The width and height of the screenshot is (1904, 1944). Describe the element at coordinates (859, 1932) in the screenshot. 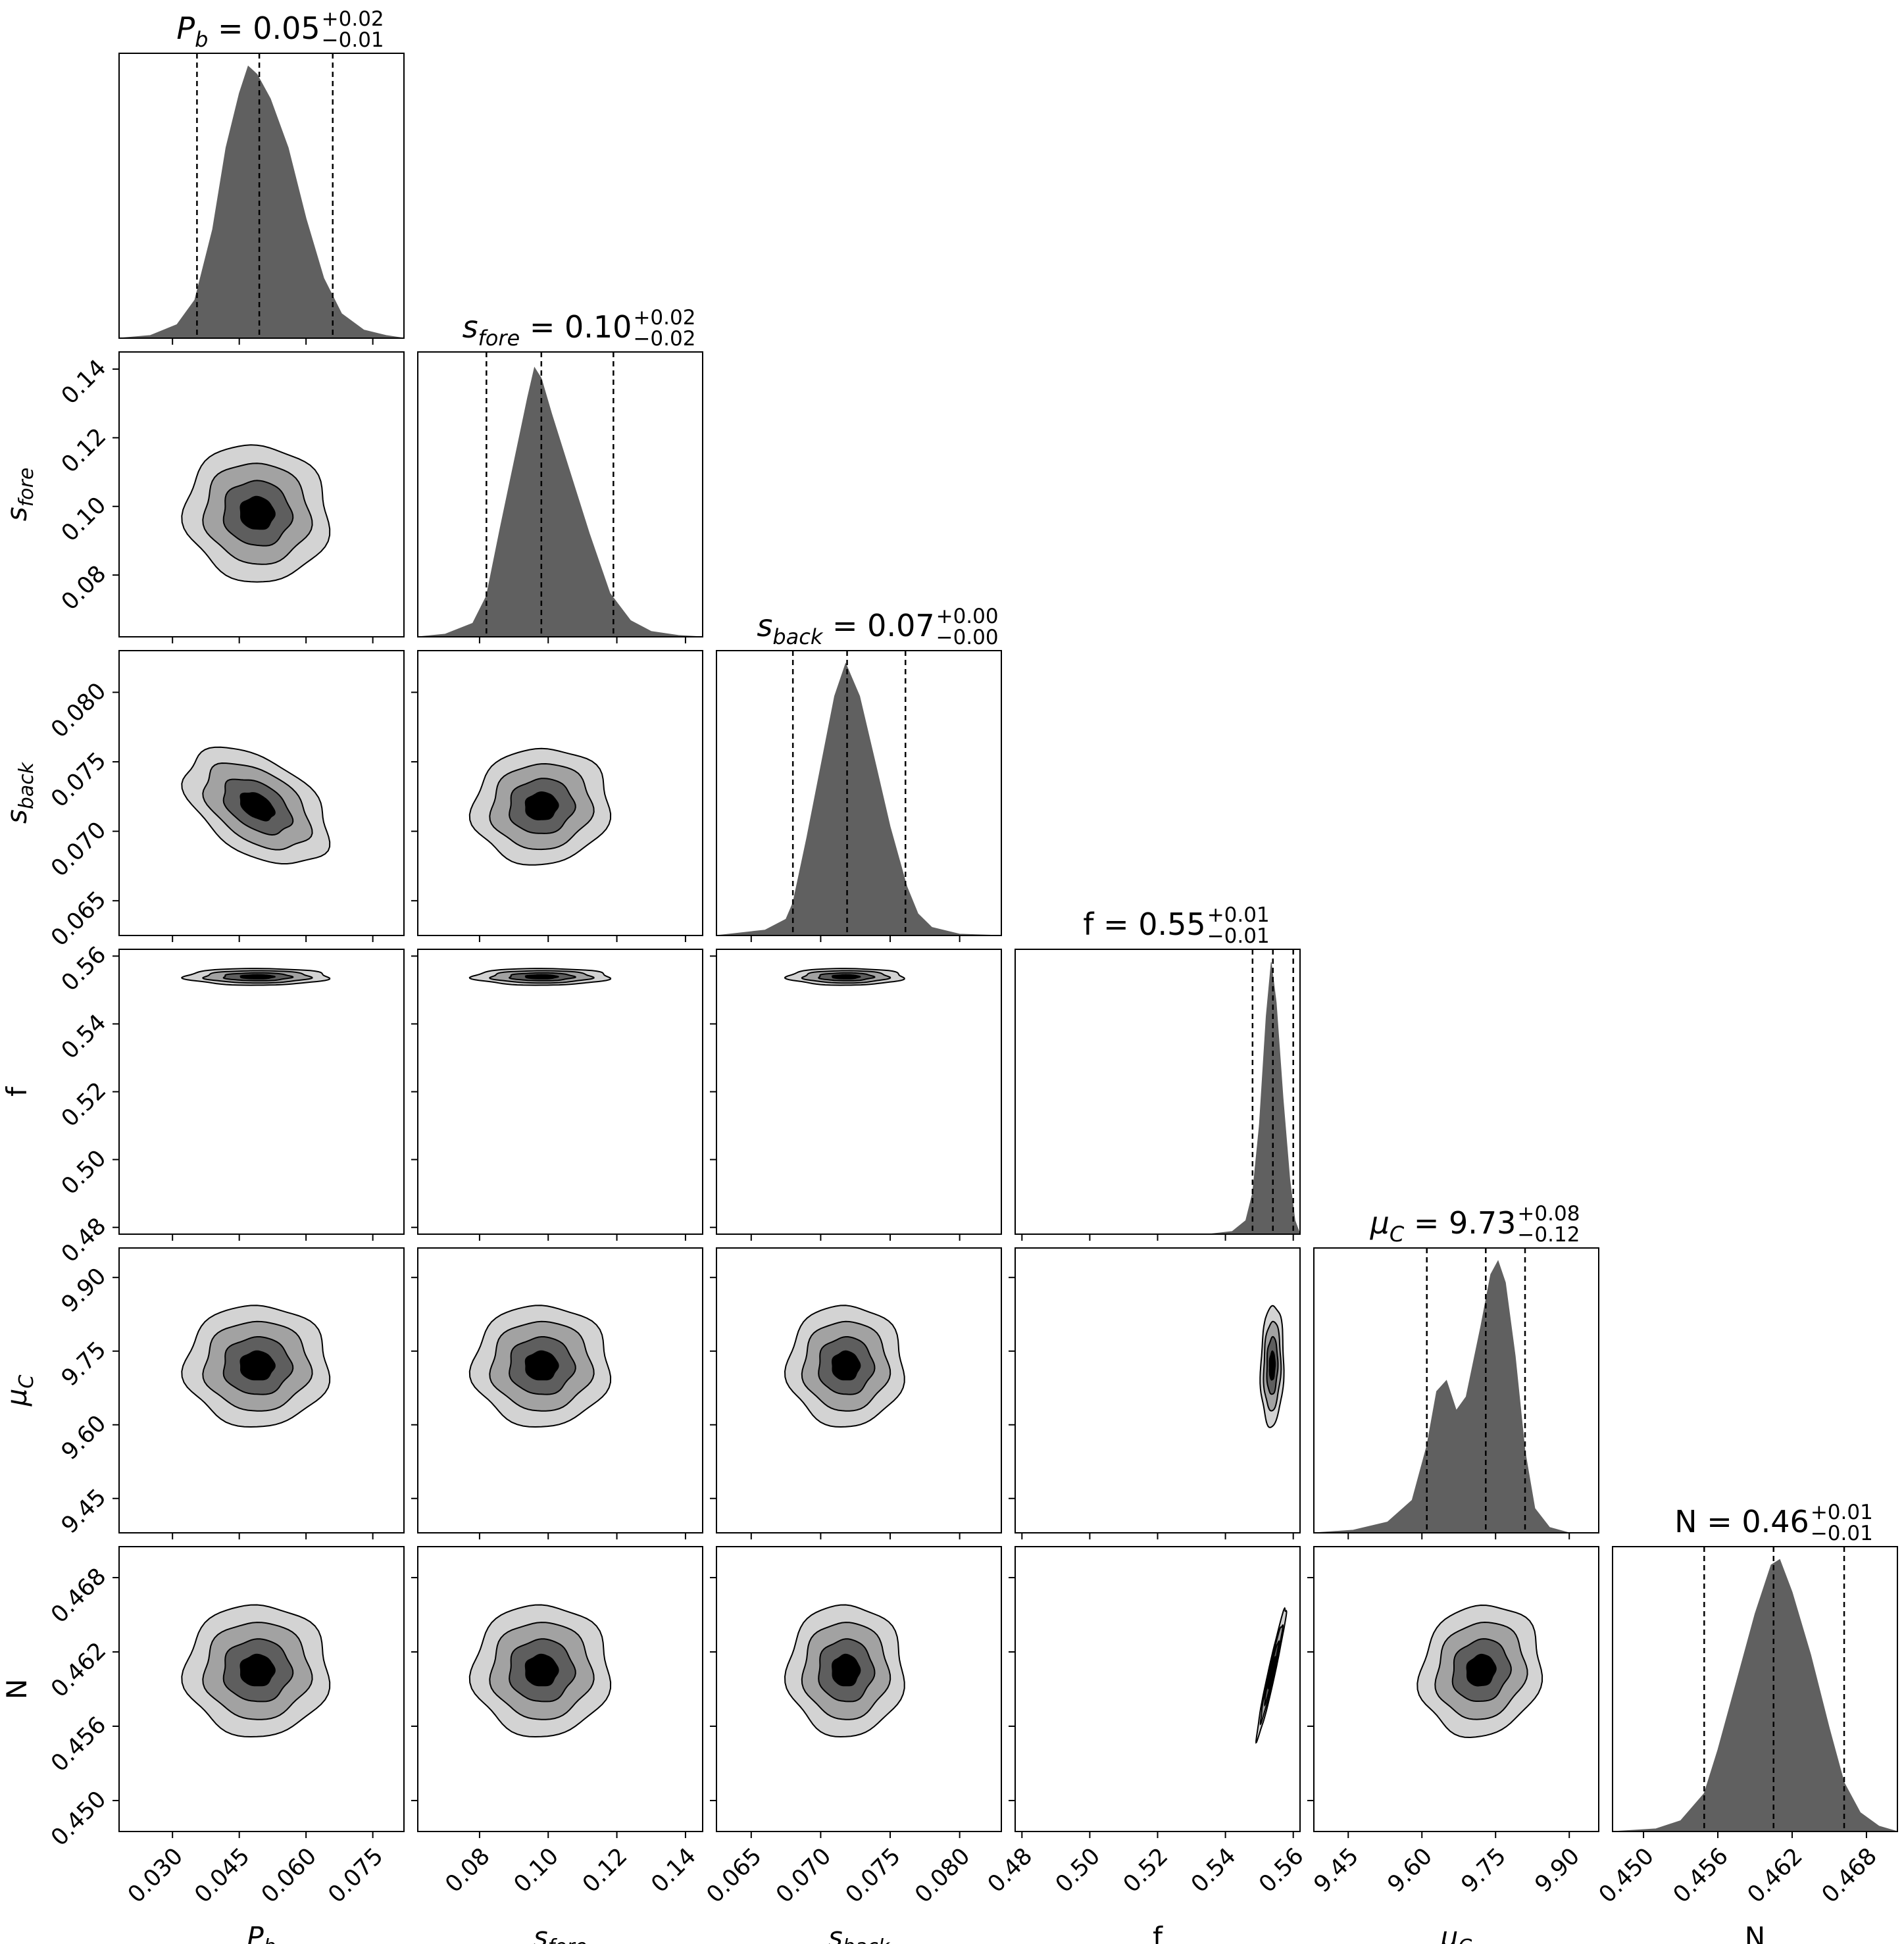

I see `x-axis-label-sback: sback` at that location.